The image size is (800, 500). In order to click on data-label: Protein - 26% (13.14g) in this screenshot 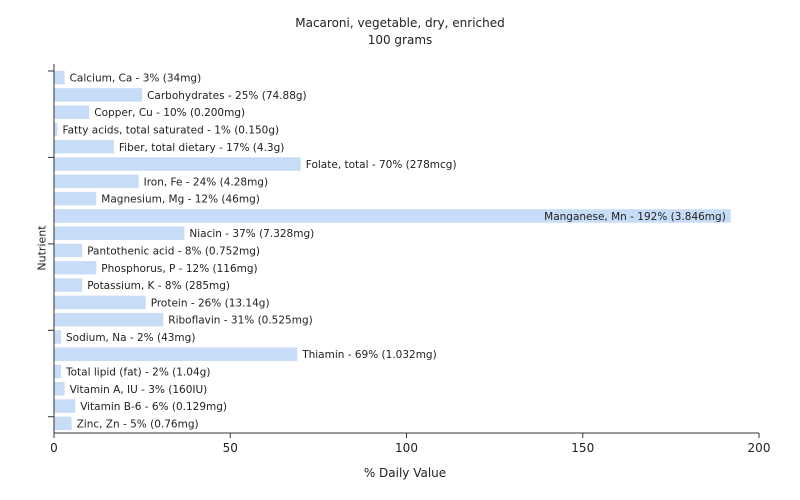, I will do `click(210, 303)`.